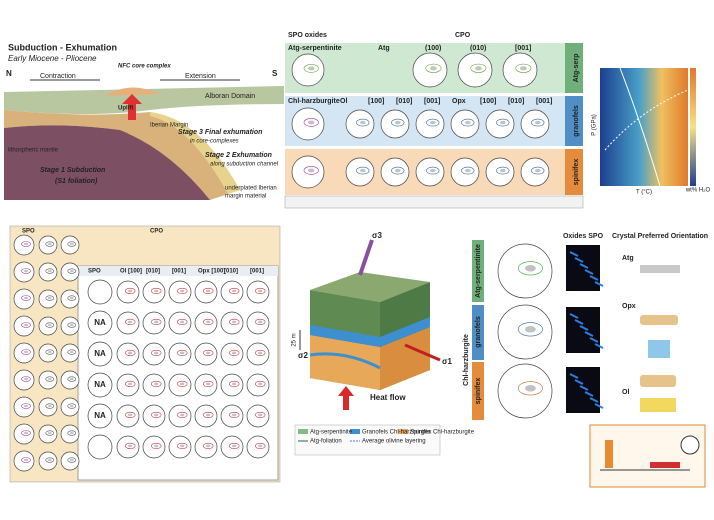 The width and height of the screenshot is (714, 520). What do you see at coordinates (366, 257) in the screenshot?
I see `sigma3-arrow` at bounding box center [366, 257].